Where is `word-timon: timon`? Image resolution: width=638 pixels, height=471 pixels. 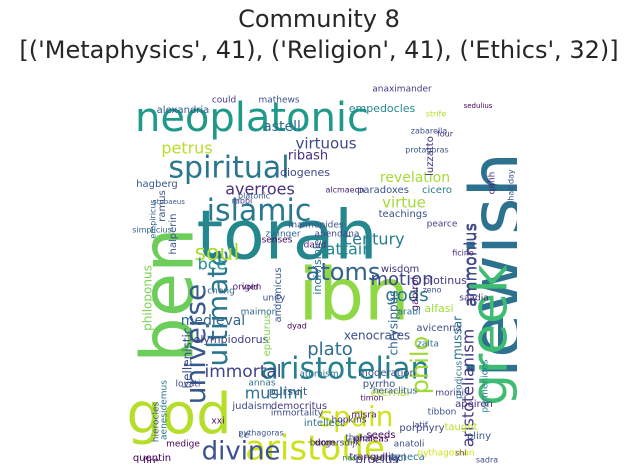 word-timon: timon is located at coordinates (371, 398).